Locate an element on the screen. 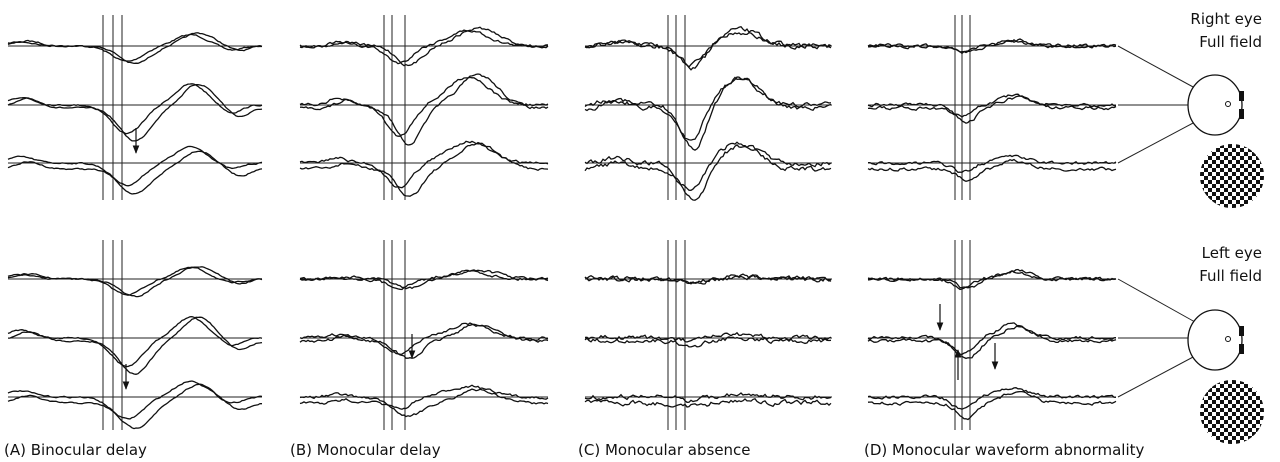 The height and width of the screenshot is (462, 1280). eye-label: Left eye is located at coordinates (1232, 253).